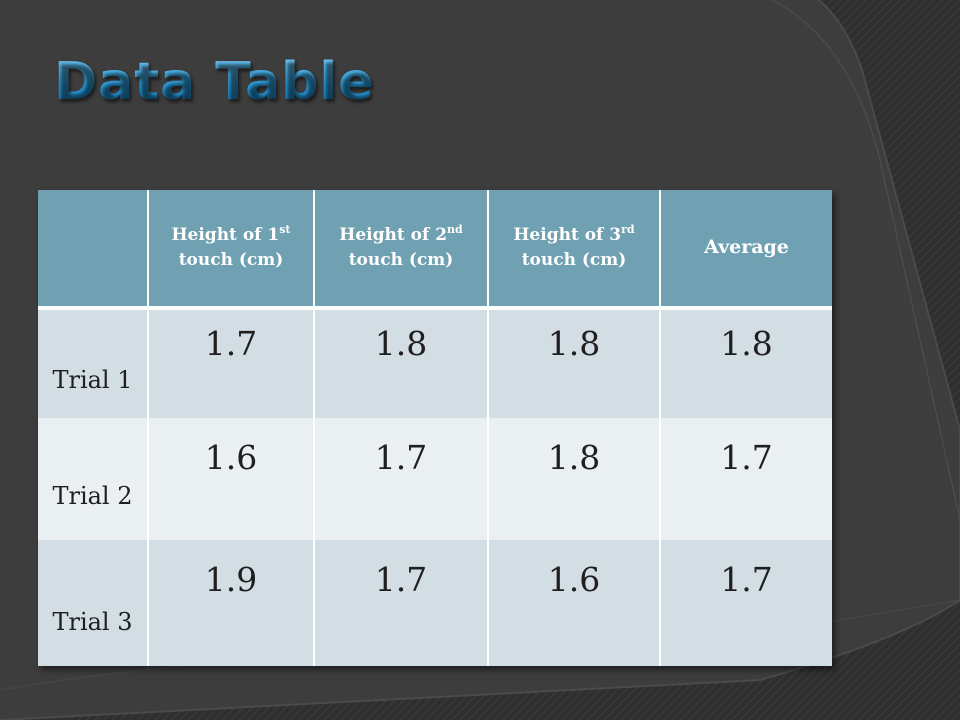 The height and width of the screenshot is (720, 960). Describe the element at coordinates (93, 479) in the screenshot. I see `row-label: Trial 2` at that location.